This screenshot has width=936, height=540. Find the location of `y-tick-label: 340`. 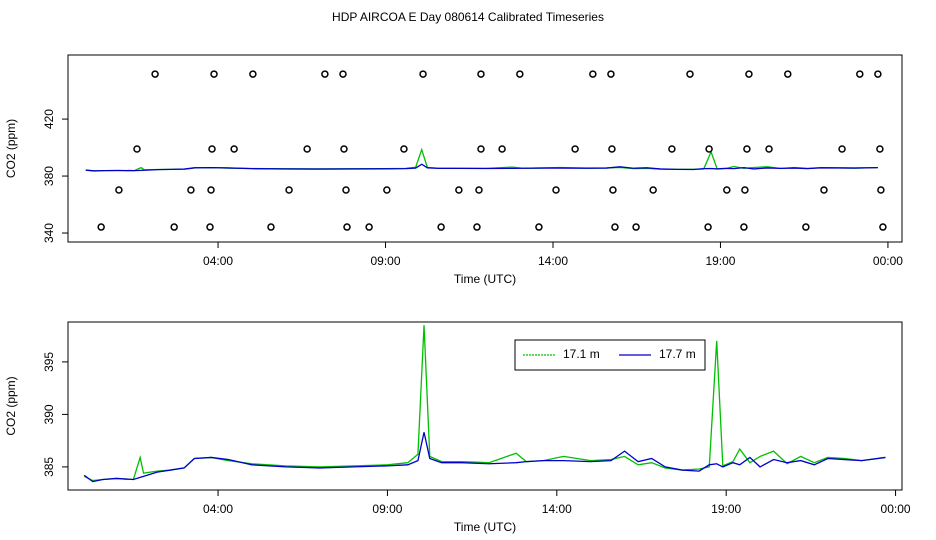

y-tick-label: 340 is located at coordinates (49, 233).